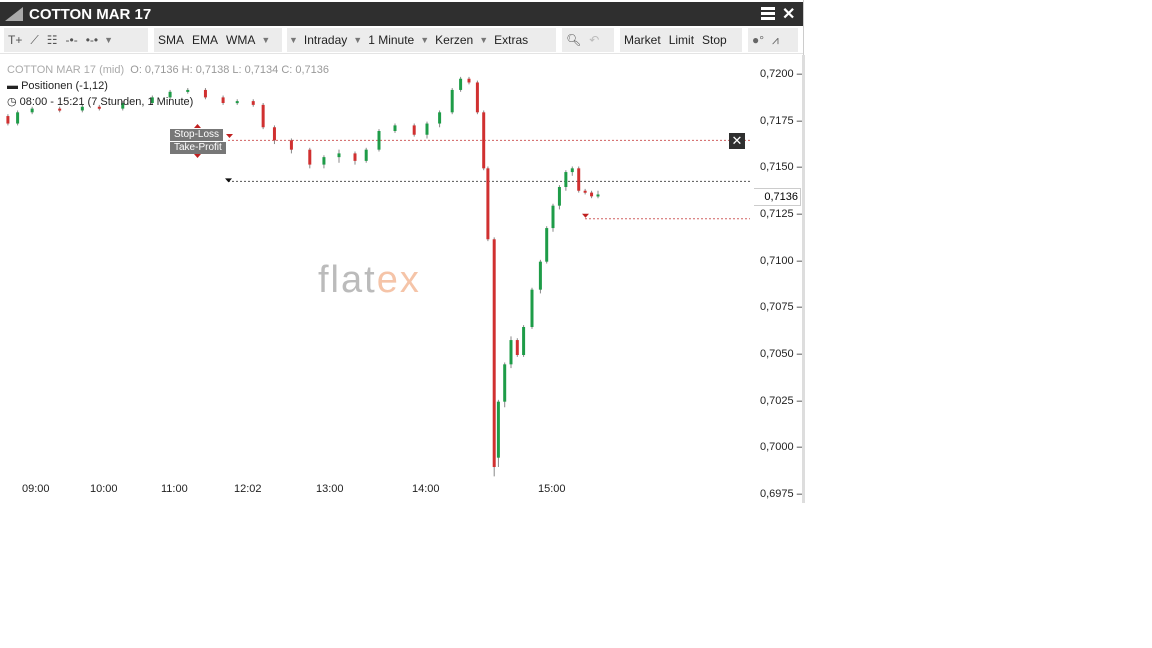 This screenshot has width=1152, height=648. I want to click on x-tick-label: 11:00, so click(174, 489).